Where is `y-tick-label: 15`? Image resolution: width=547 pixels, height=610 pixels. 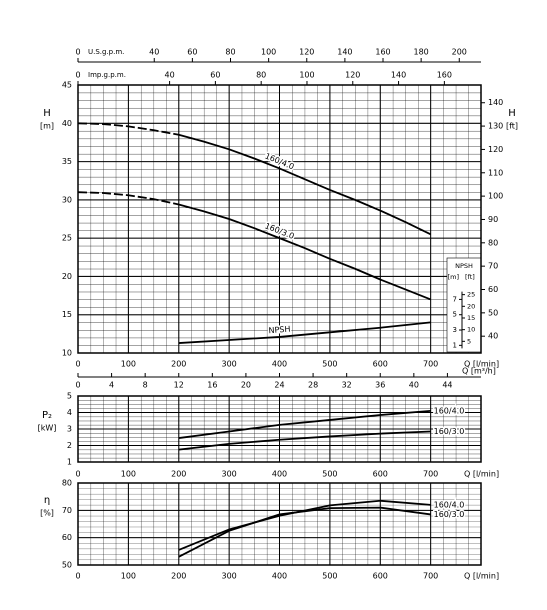 y-tick-label: 15 is located at coordinates (67, 314).